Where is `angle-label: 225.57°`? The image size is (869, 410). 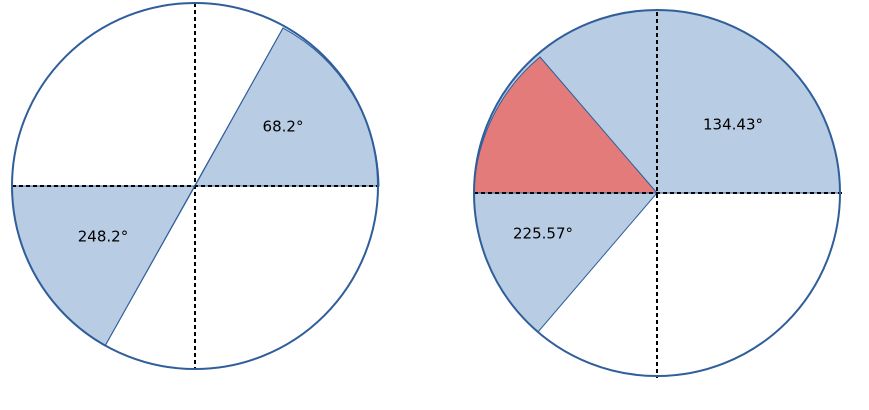
angle-label: 225.57° is located at coordinates (543, 234).